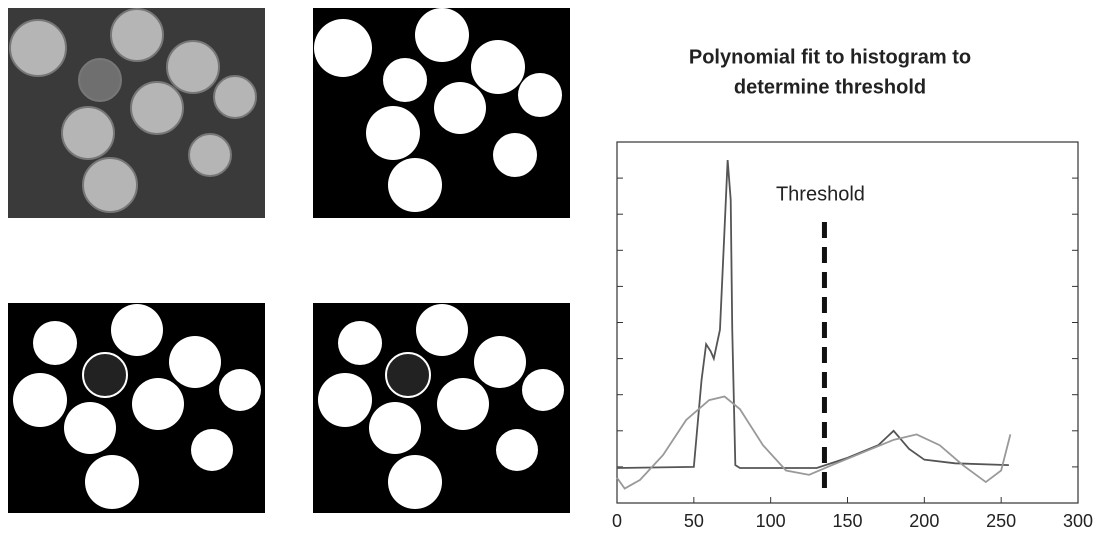 This screenshot has height=541, width=1097. What do you see at coordinates (1078, 521) in the screenshot?
I see `x-tick-label: 300` at bounding box center [1078, 521].